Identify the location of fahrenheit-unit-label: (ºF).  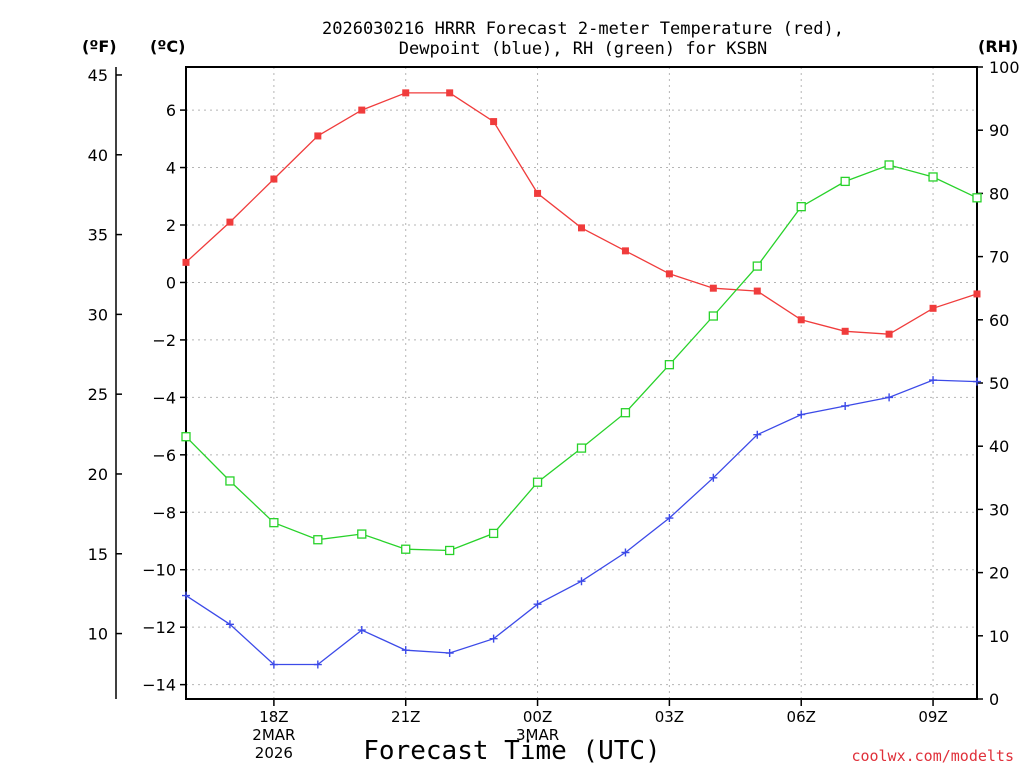
(99, 46).